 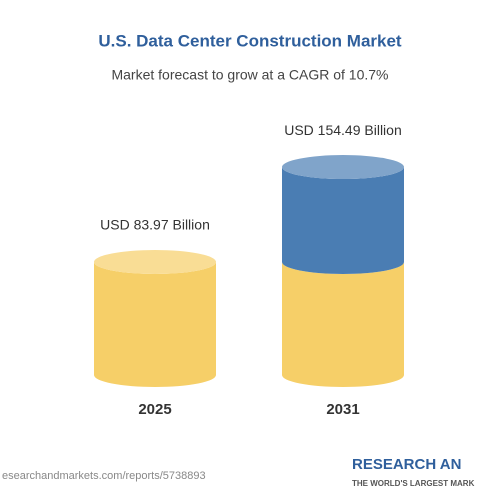 I want to click on cylinder-top, so click(x=155, y=261).